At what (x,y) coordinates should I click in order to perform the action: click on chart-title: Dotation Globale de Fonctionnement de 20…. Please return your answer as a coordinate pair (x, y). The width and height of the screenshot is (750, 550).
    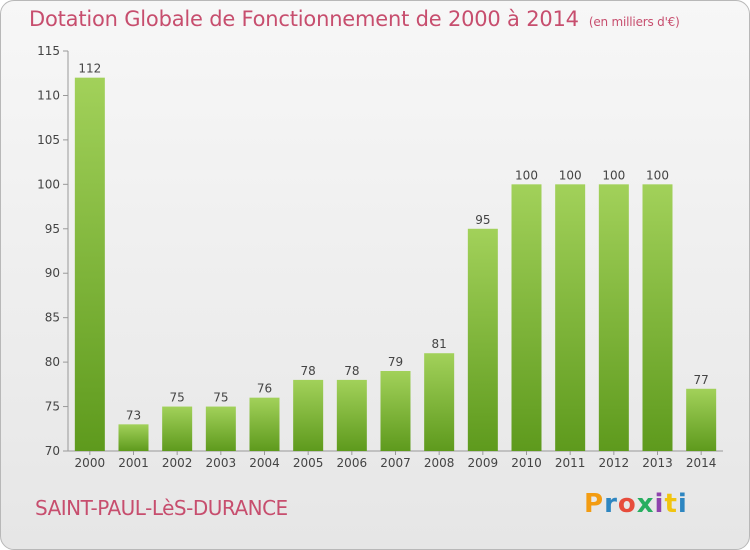
    Looking at the image, I should click on (354, 19).